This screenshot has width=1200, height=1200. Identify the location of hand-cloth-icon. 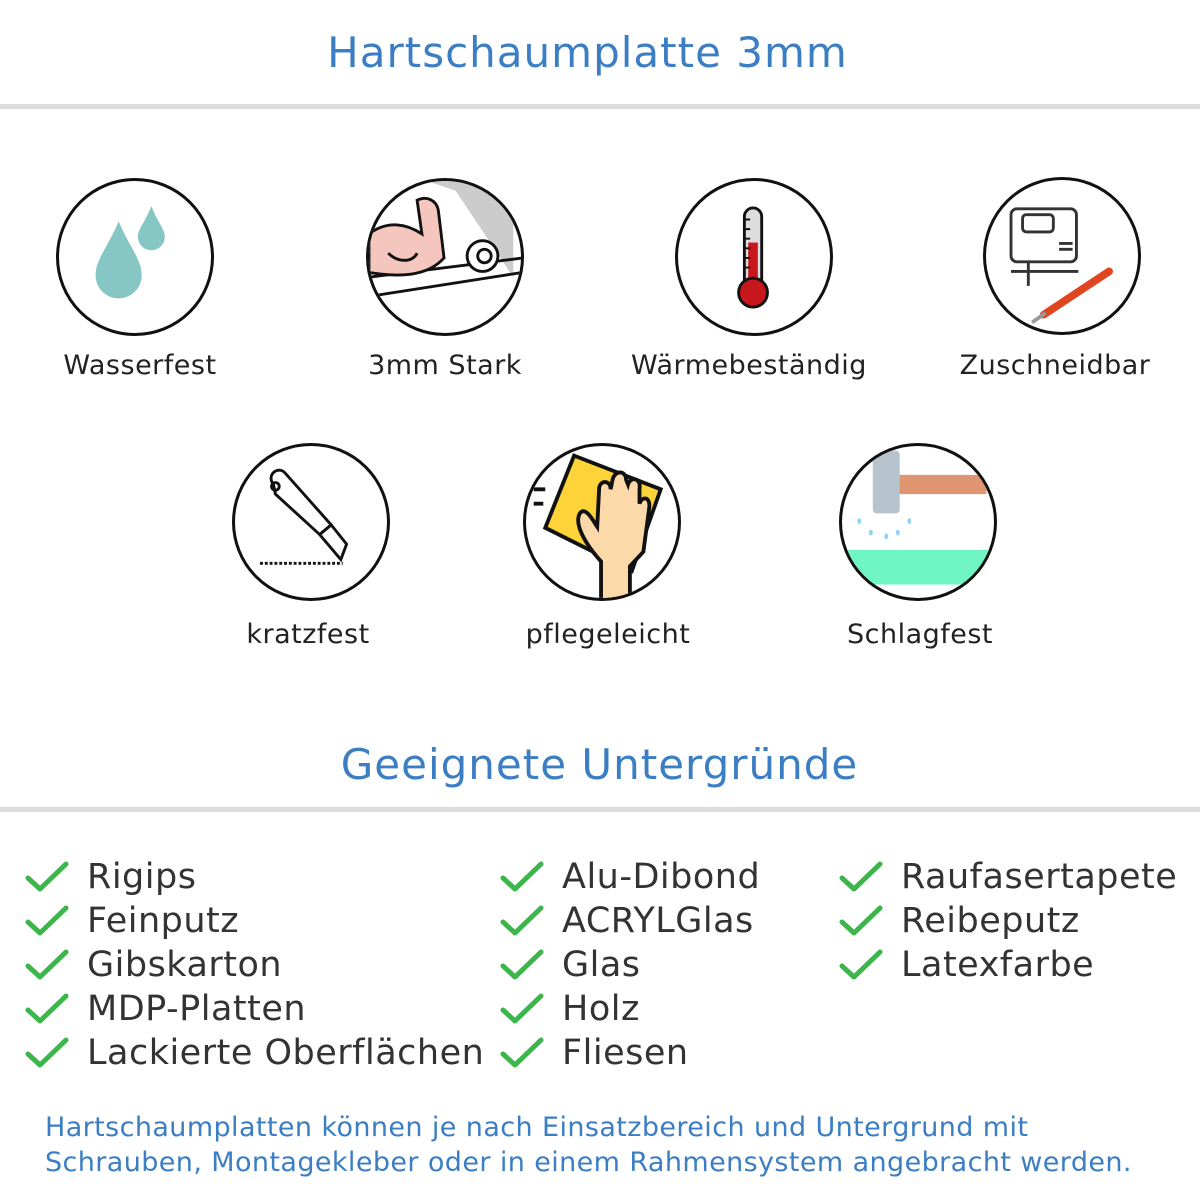
(602, 522).